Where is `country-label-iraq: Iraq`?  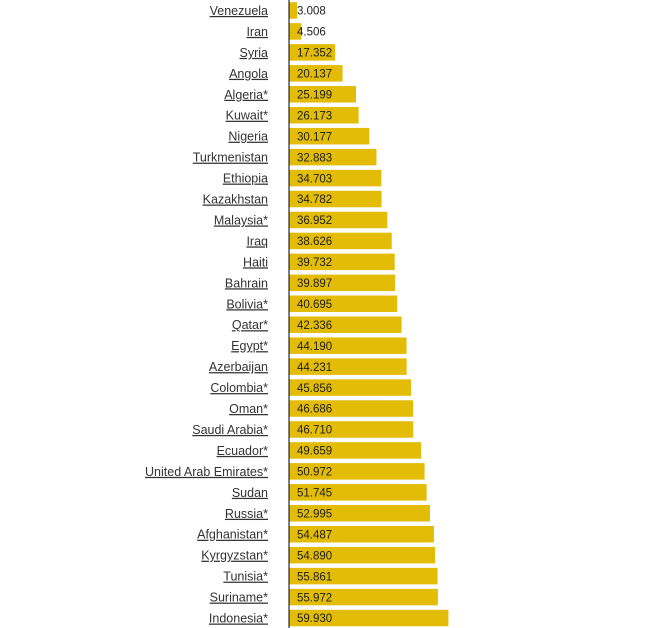
country-label-iraq: Iraq is located at coordinates (257, 241).